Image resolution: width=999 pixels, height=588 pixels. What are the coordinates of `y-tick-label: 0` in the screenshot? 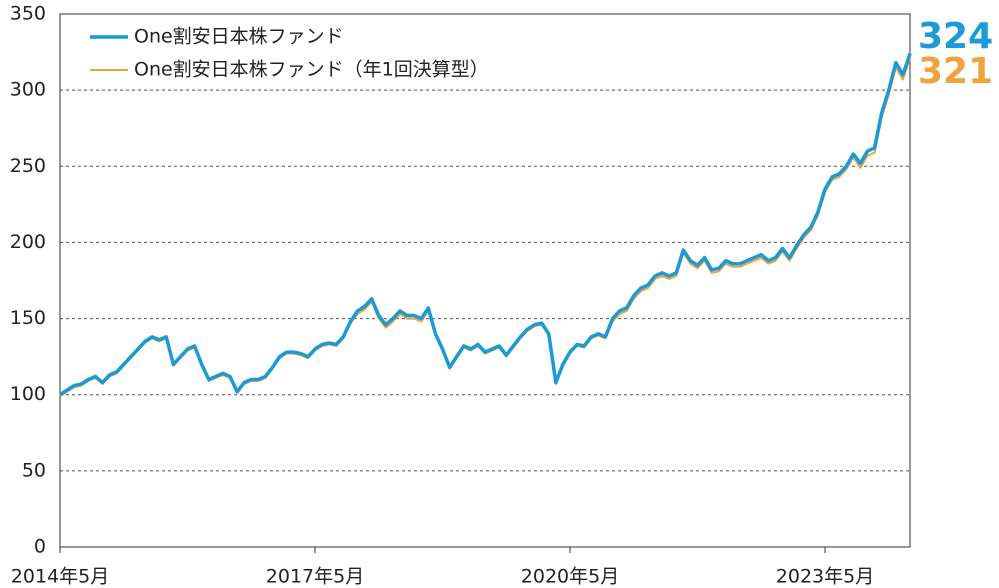 It's located at (40, 547).